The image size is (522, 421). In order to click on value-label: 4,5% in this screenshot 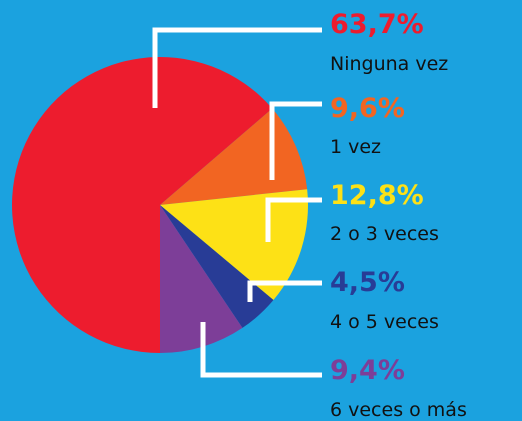, I will do `click(367, 282)`.